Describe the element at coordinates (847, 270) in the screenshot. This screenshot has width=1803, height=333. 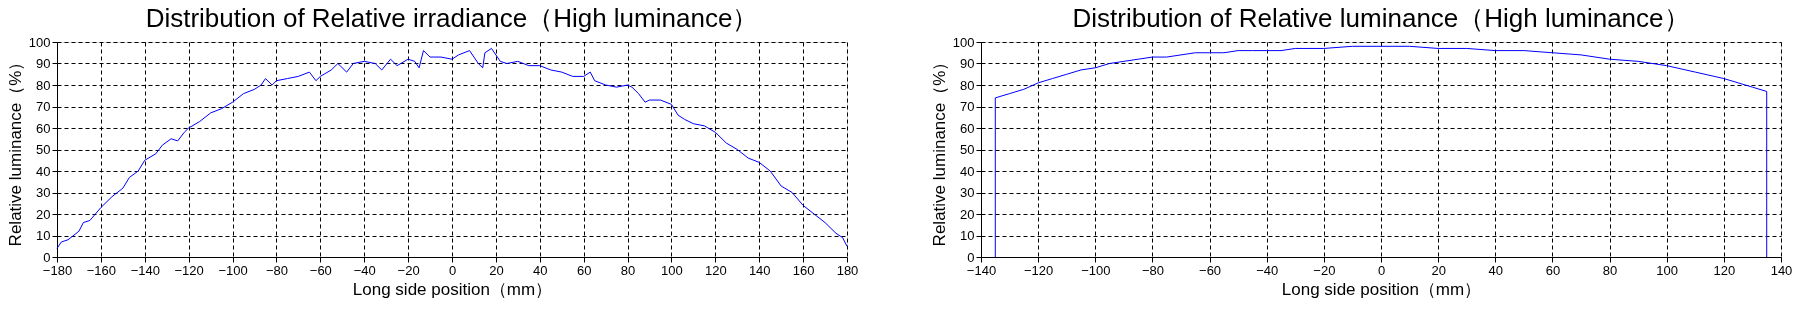
I see `x-tick-label: 180` at that location.